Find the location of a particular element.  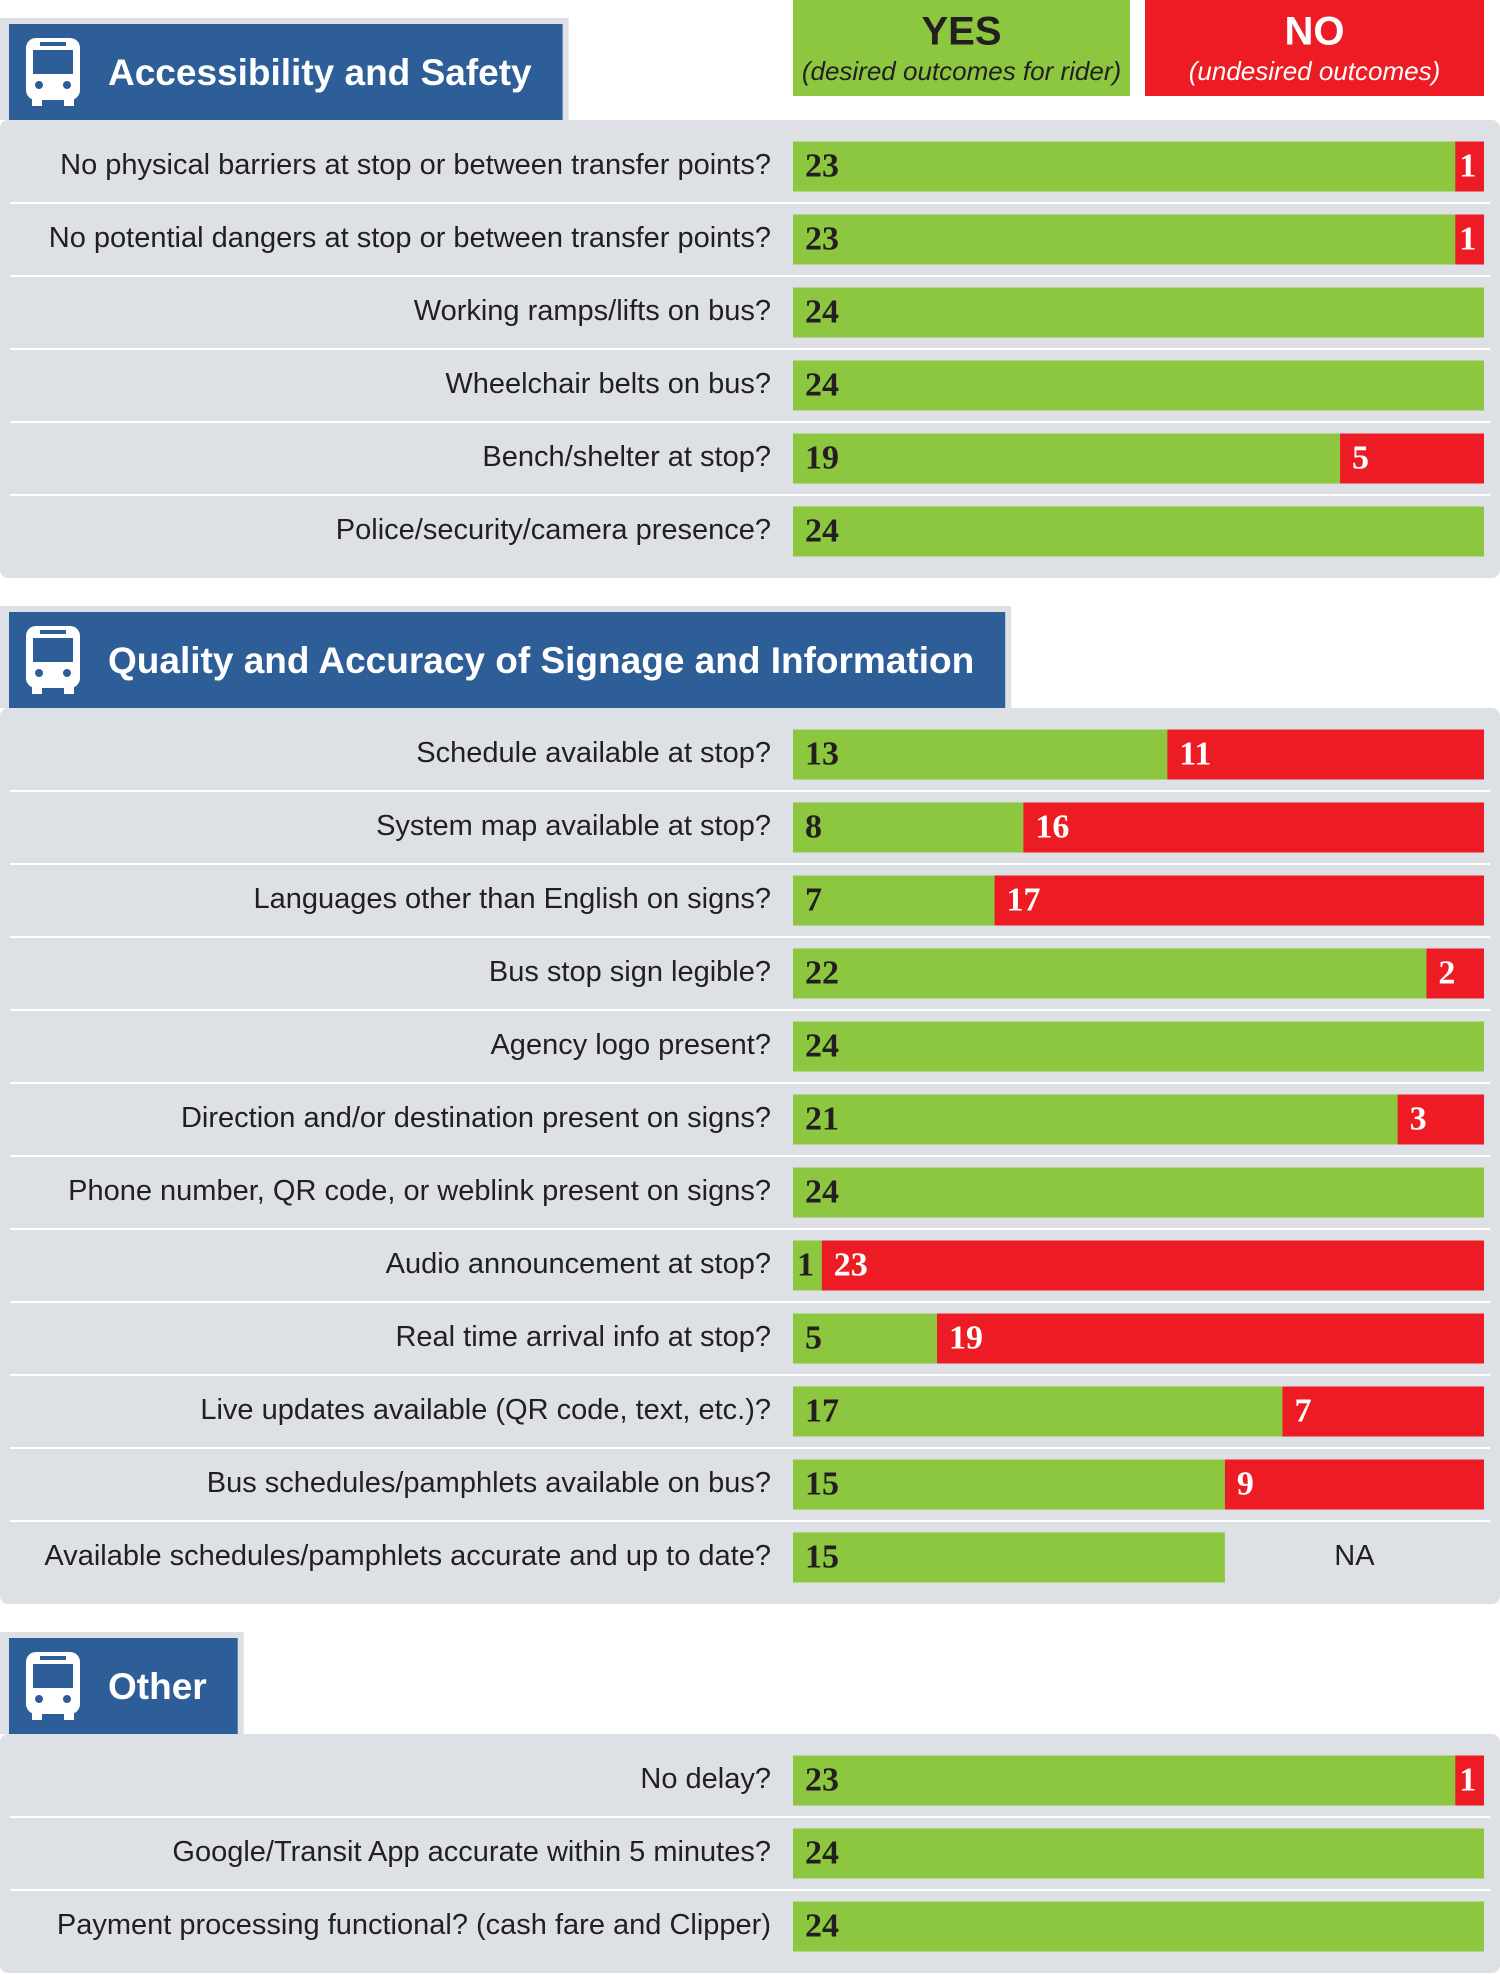

na-label: NA is located at coordinates (1354, 1556).